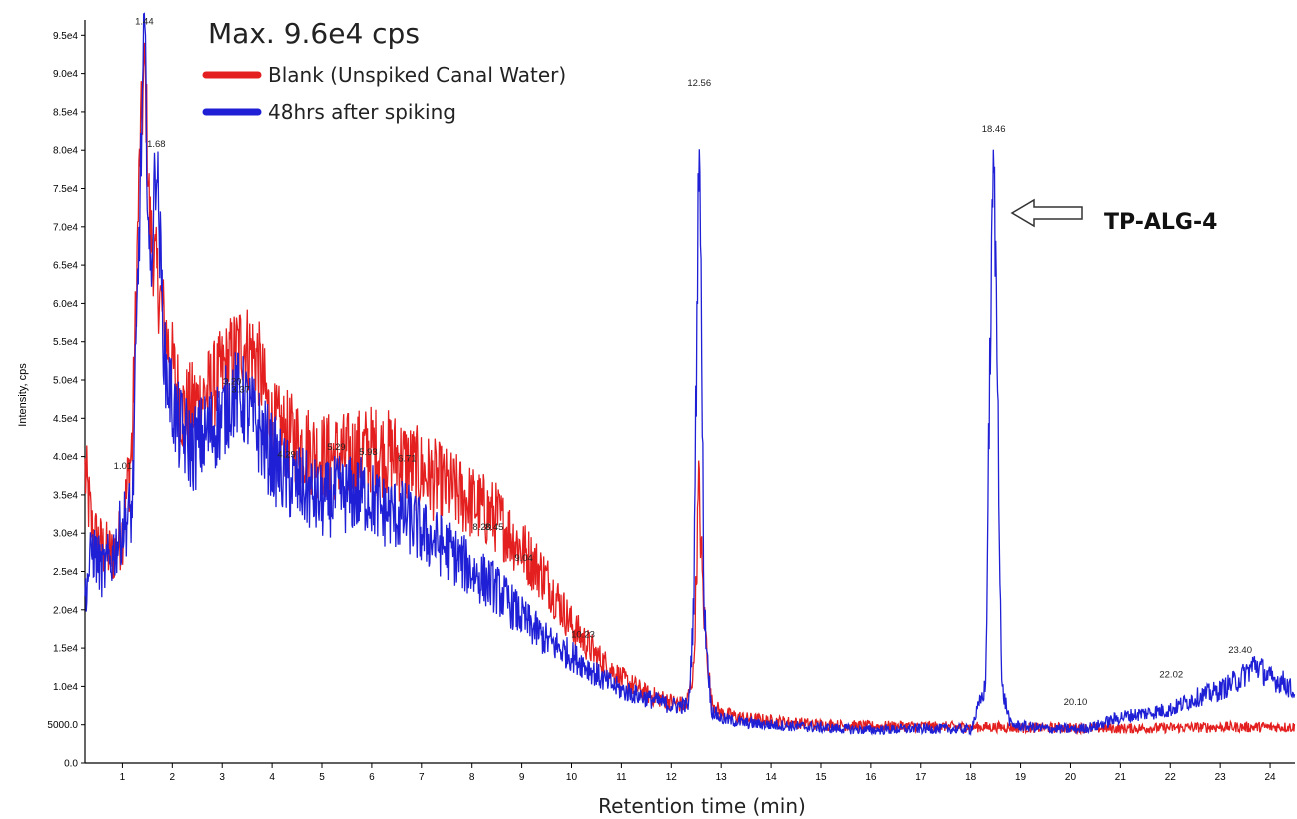 This screenshot has height=819, width=1297. I want to click on x-tick-label: 10, so click(572, 777).